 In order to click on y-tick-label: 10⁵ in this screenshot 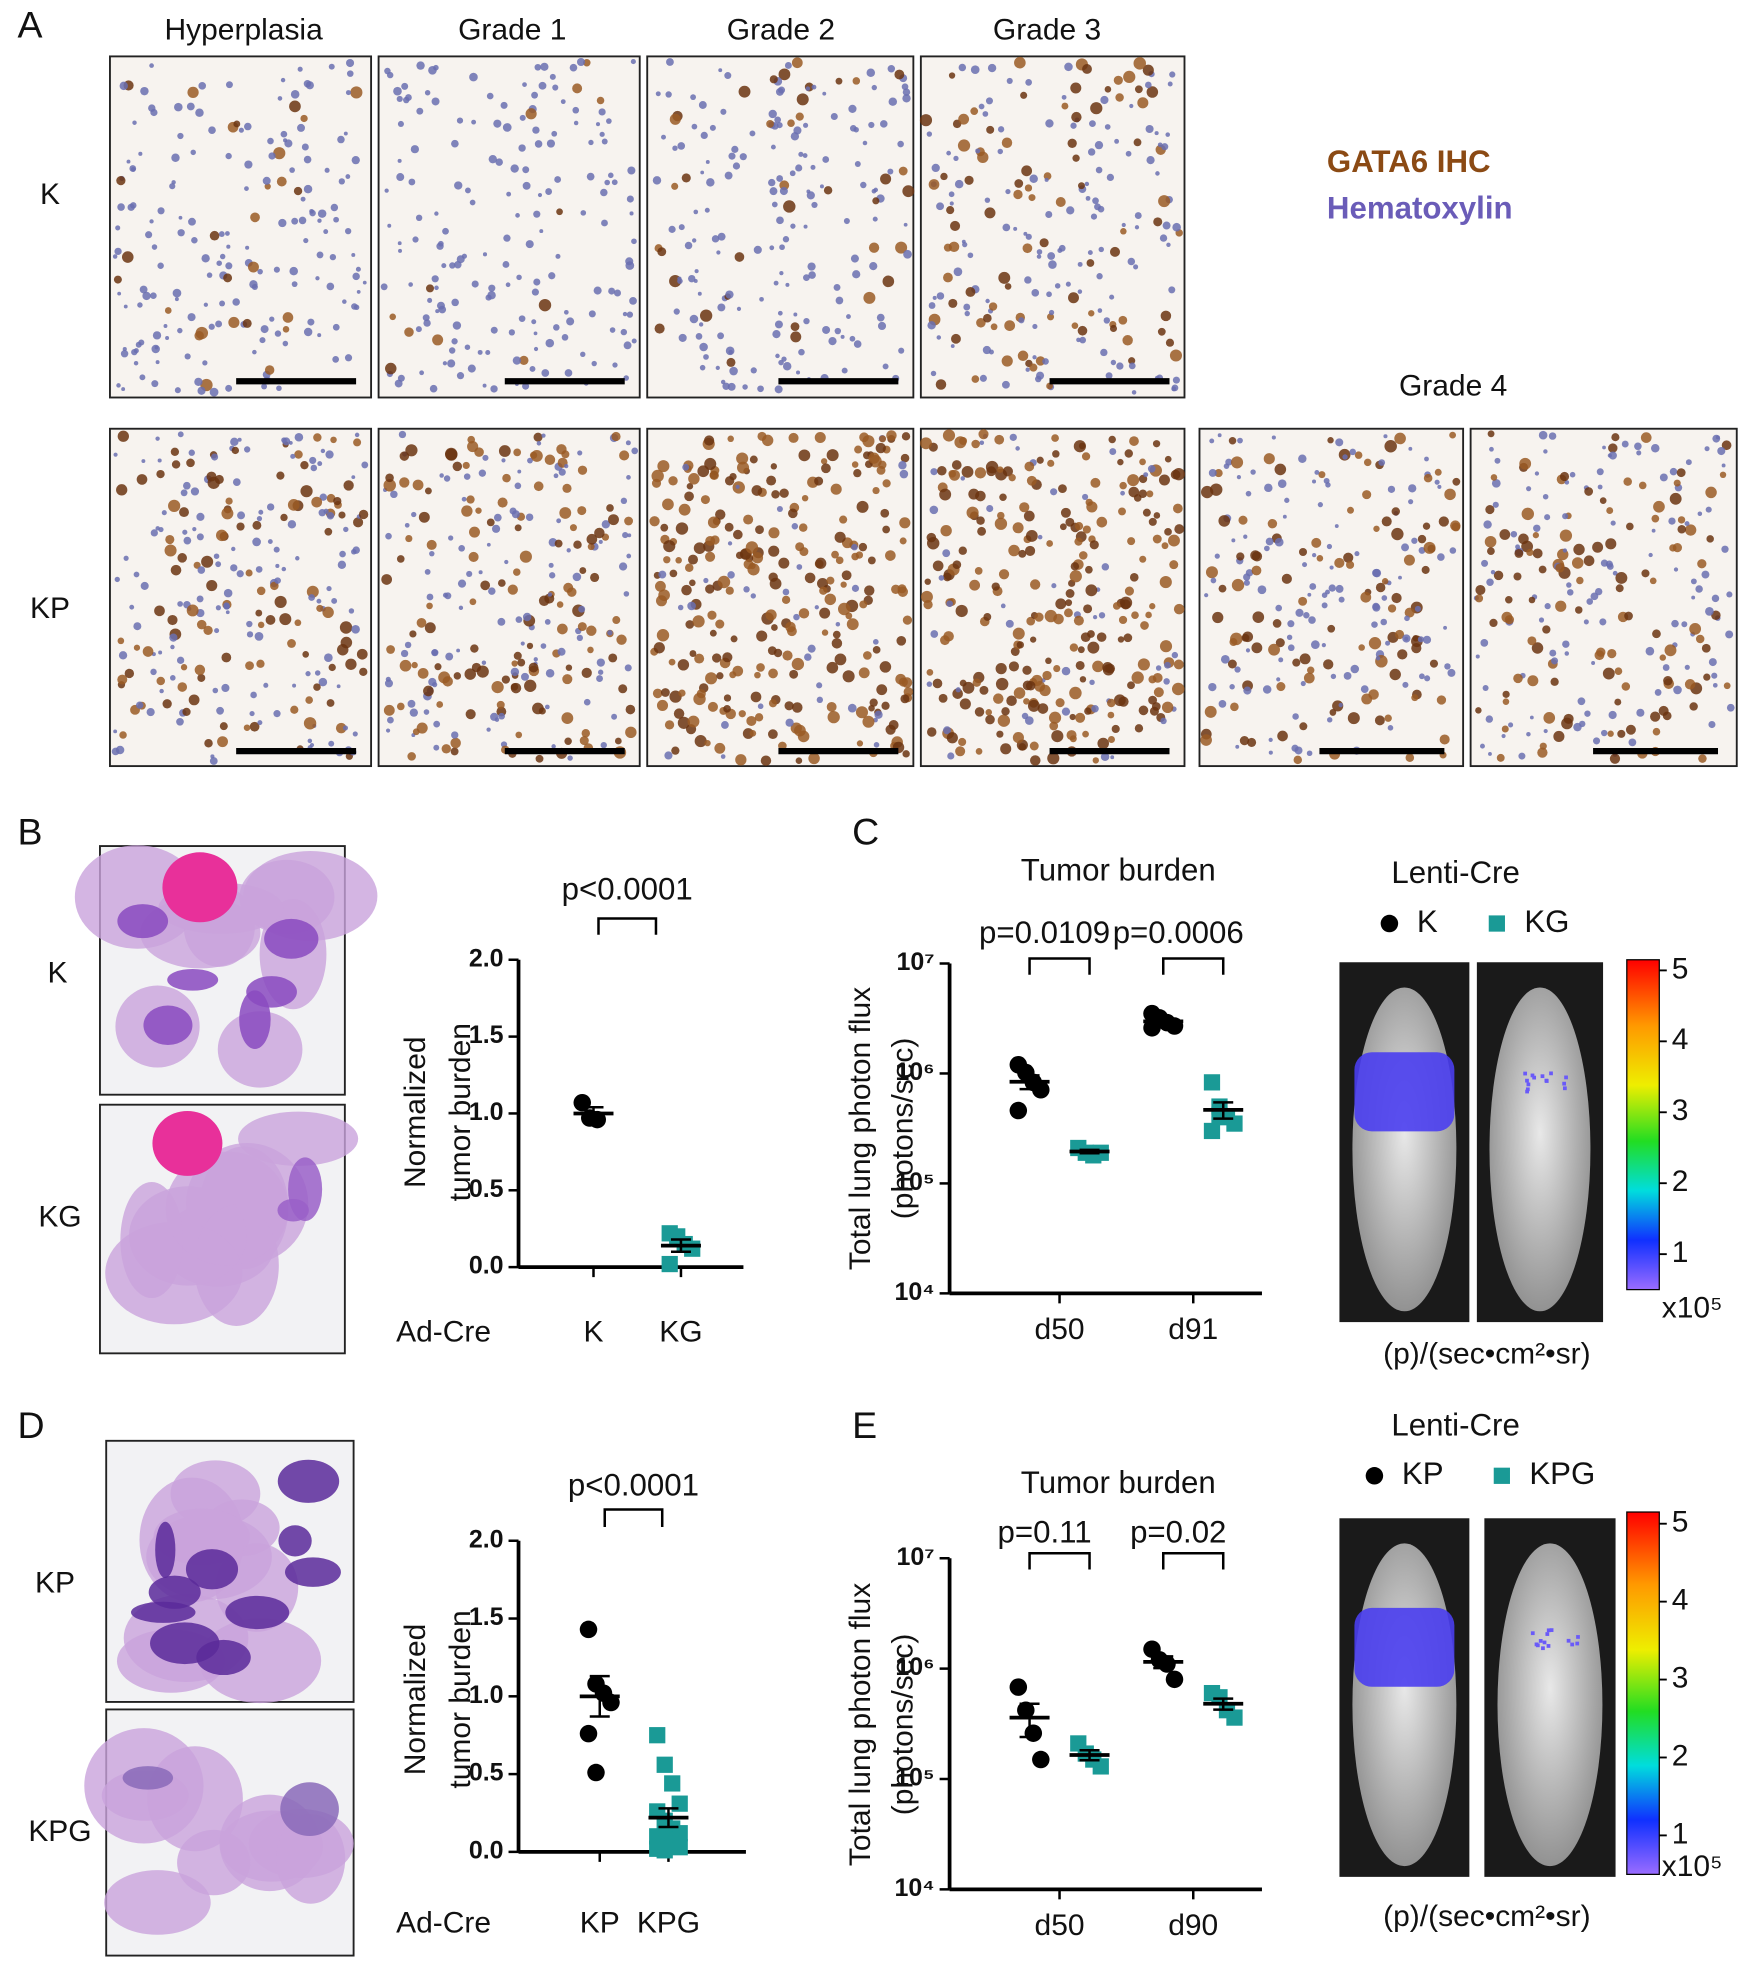, I will do `click(915, 1778)`.